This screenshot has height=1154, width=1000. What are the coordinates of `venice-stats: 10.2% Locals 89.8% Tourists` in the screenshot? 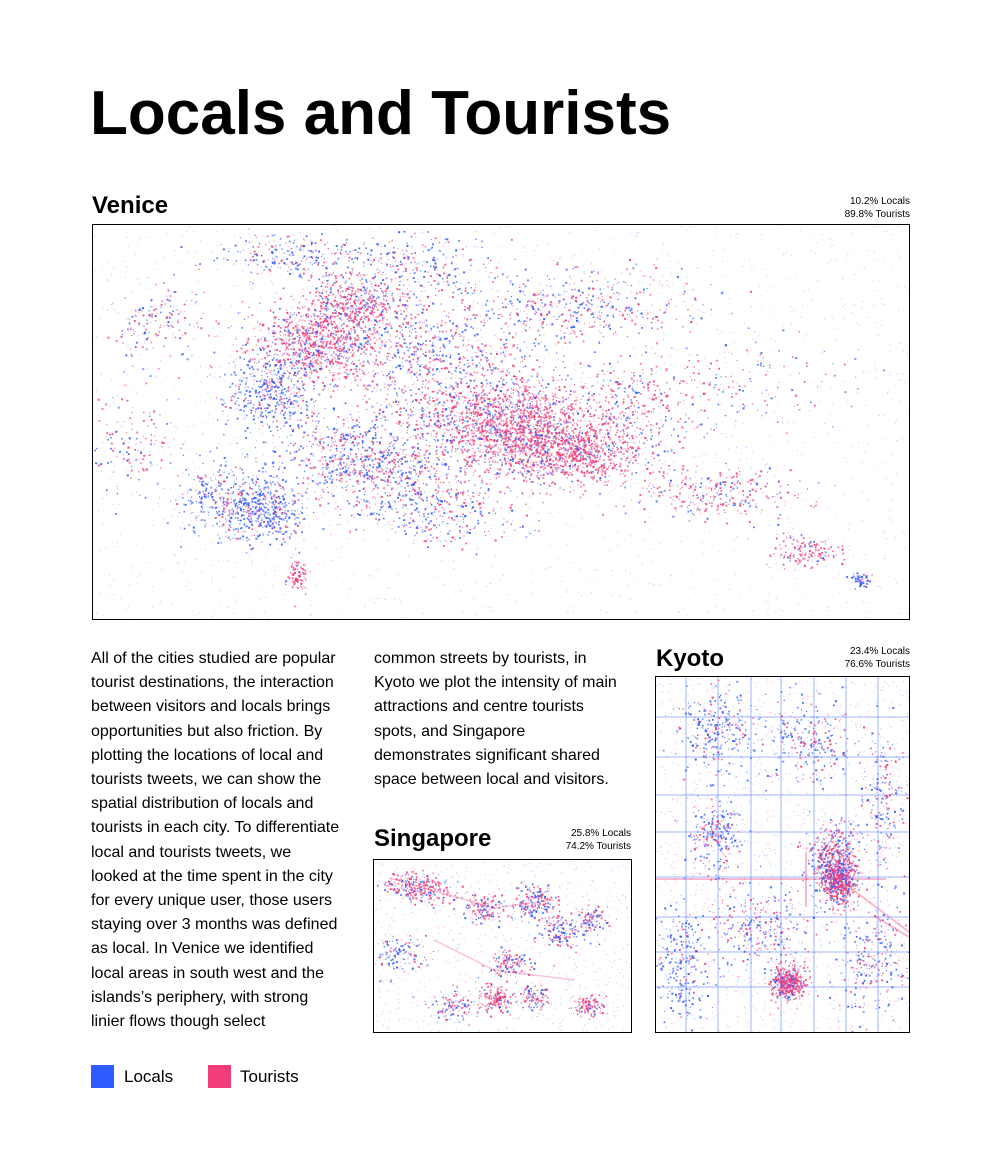 It's located at (877, 208).